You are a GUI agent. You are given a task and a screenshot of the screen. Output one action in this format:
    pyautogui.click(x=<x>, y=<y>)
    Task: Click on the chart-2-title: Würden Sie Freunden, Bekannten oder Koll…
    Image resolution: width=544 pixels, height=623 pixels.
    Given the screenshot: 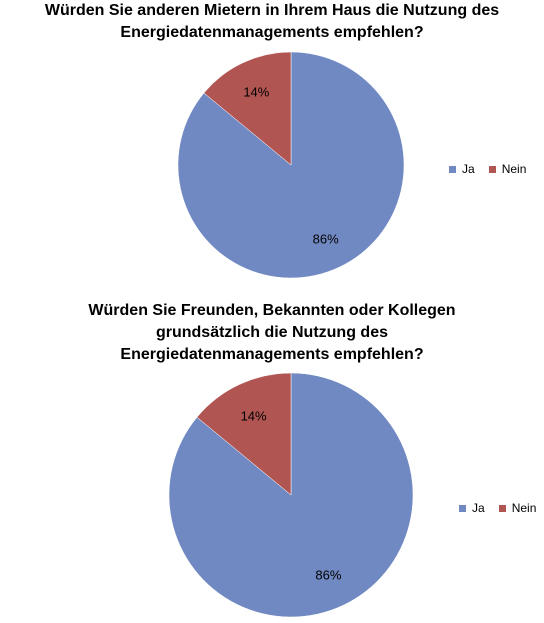 What is the action you would take?
    pyautogui.click(x=272, y=332)
    